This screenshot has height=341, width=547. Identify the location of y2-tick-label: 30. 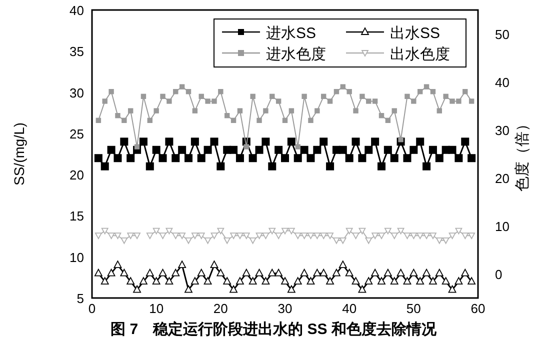
(502, 130).